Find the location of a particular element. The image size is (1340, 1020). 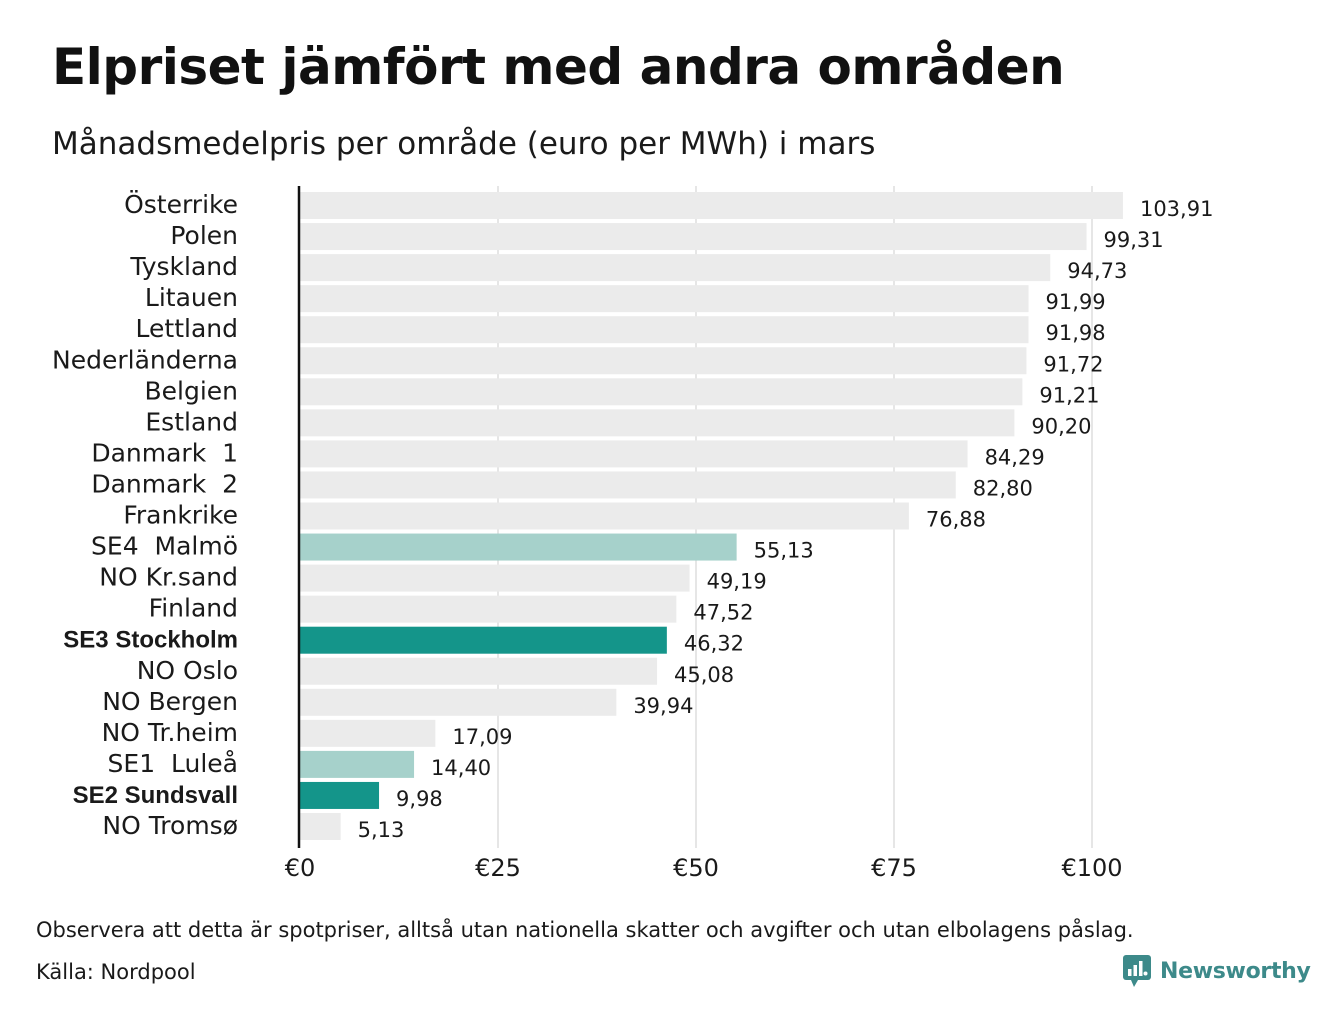

category-label: Frankrike is located at coordinates (180, 515).